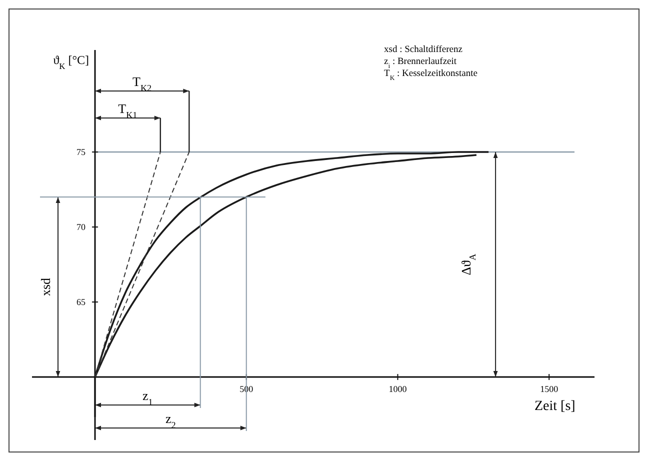 The height and width of the screenshot is (461, 646). I want to click on y-axis-title: ϑ$_{K}$ [°C], so click(71, 61).